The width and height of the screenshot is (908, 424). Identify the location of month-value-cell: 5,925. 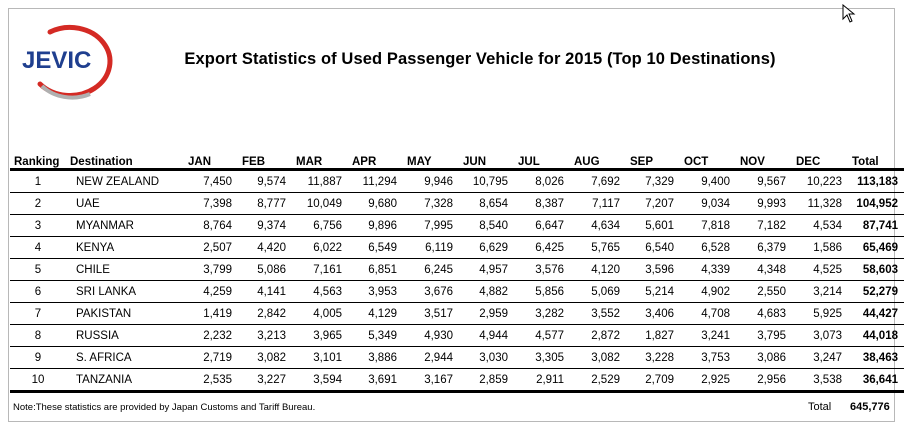
(820, 313).